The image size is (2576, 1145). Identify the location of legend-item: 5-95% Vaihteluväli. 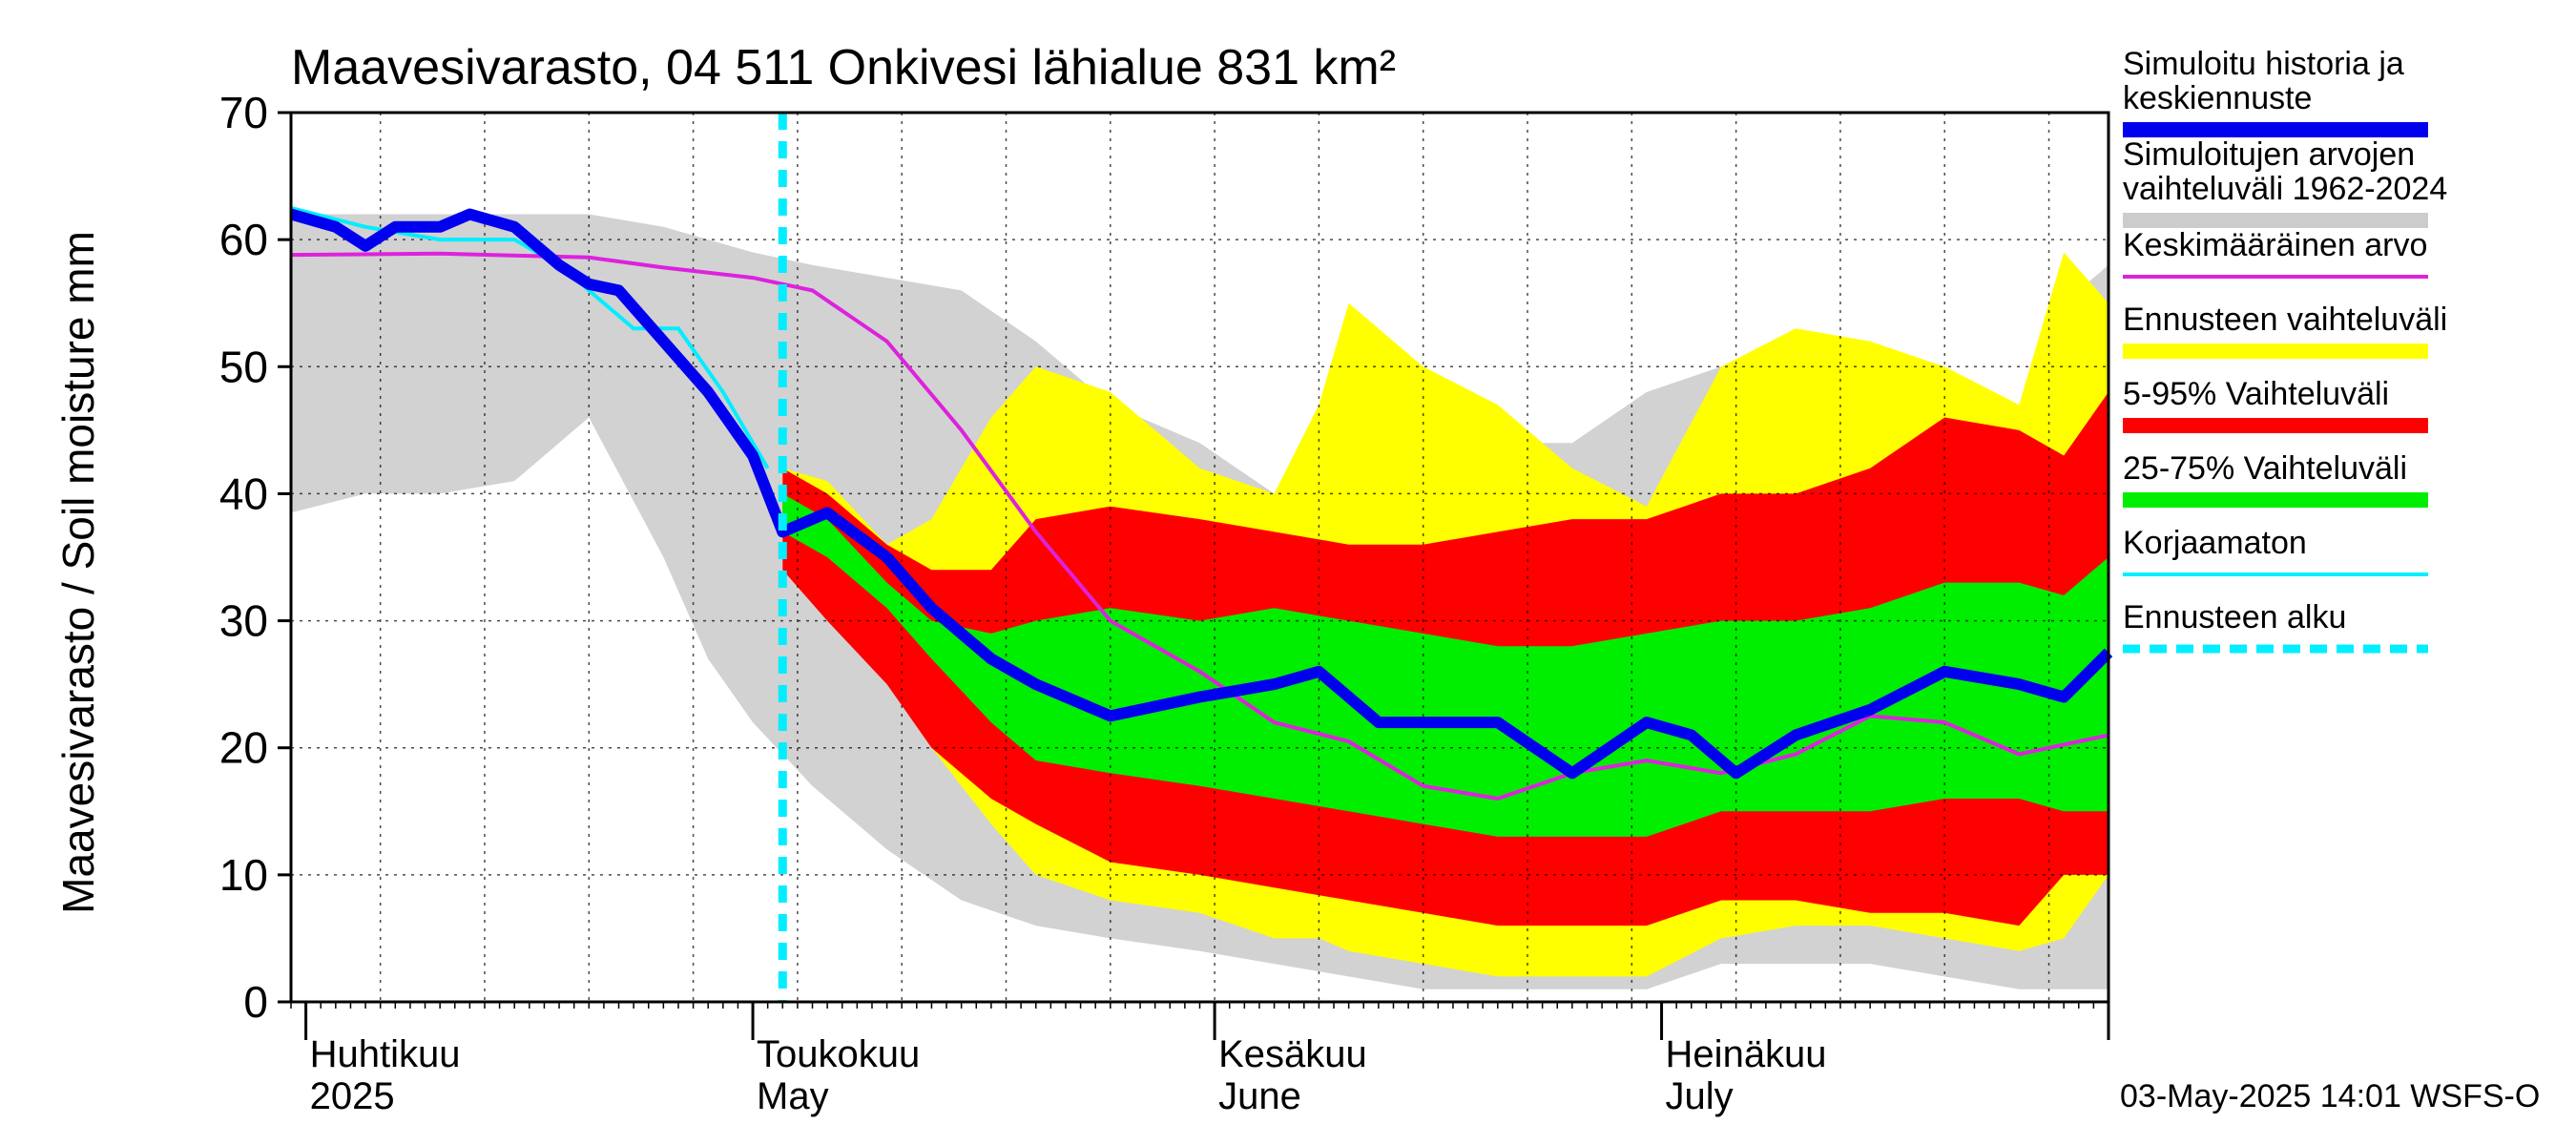
(2275, 404).